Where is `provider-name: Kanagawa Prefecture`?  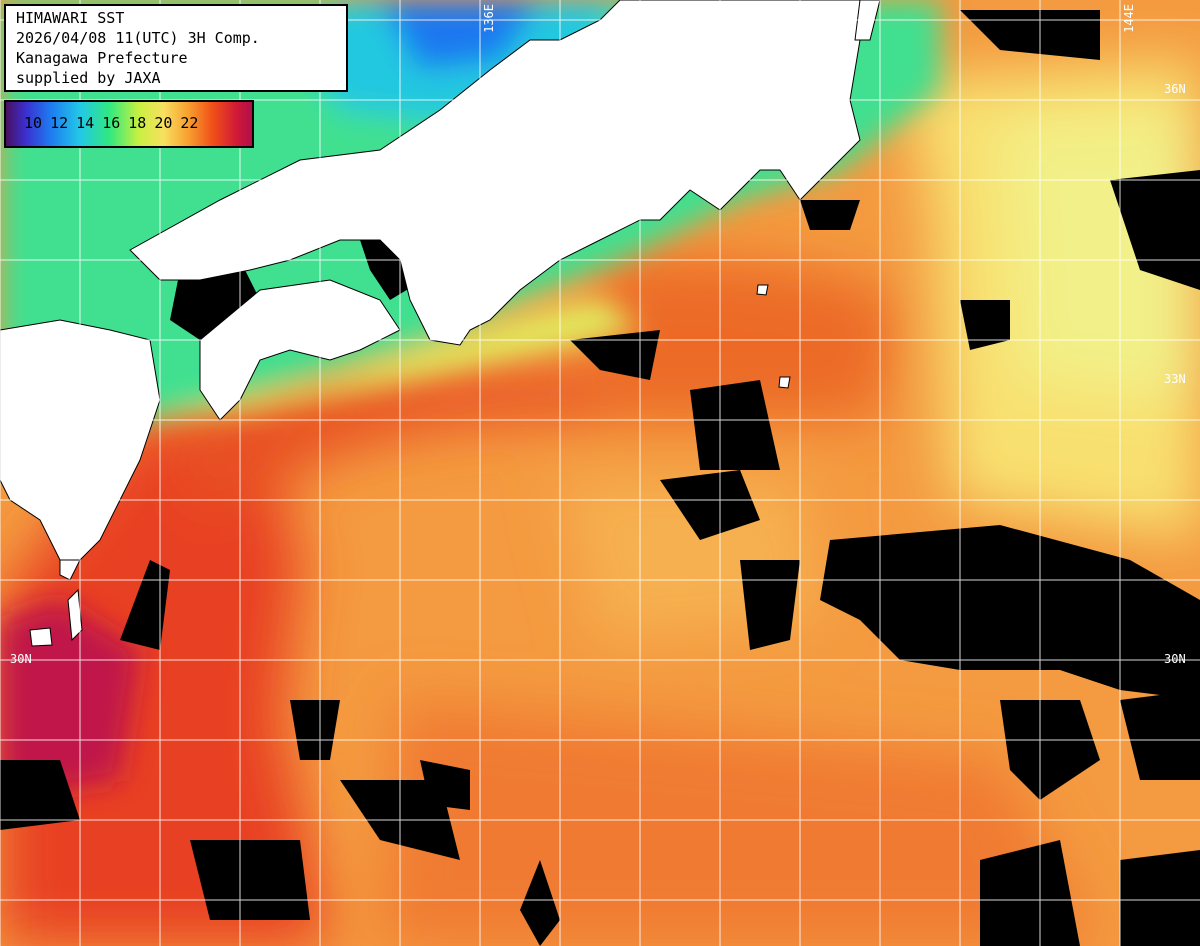 provider-name: Kanagawa Prefecture is located at coordinates (102, 58).